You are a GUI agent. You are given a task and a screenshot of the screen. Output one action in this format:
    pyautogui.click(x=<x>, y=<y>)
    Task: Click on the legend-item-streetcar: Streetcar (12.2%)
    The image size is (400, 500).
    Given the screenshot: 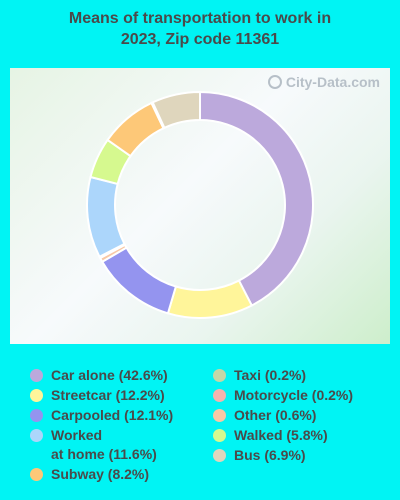 What is the action you would take?
    pyautogui.click(x=97, y=395)
    